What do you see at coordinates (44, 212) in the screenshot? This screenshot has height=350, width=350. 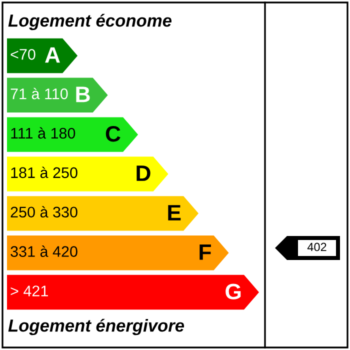 I see `y-tick-label: 250 à 330` at bounding box center [44, 212].